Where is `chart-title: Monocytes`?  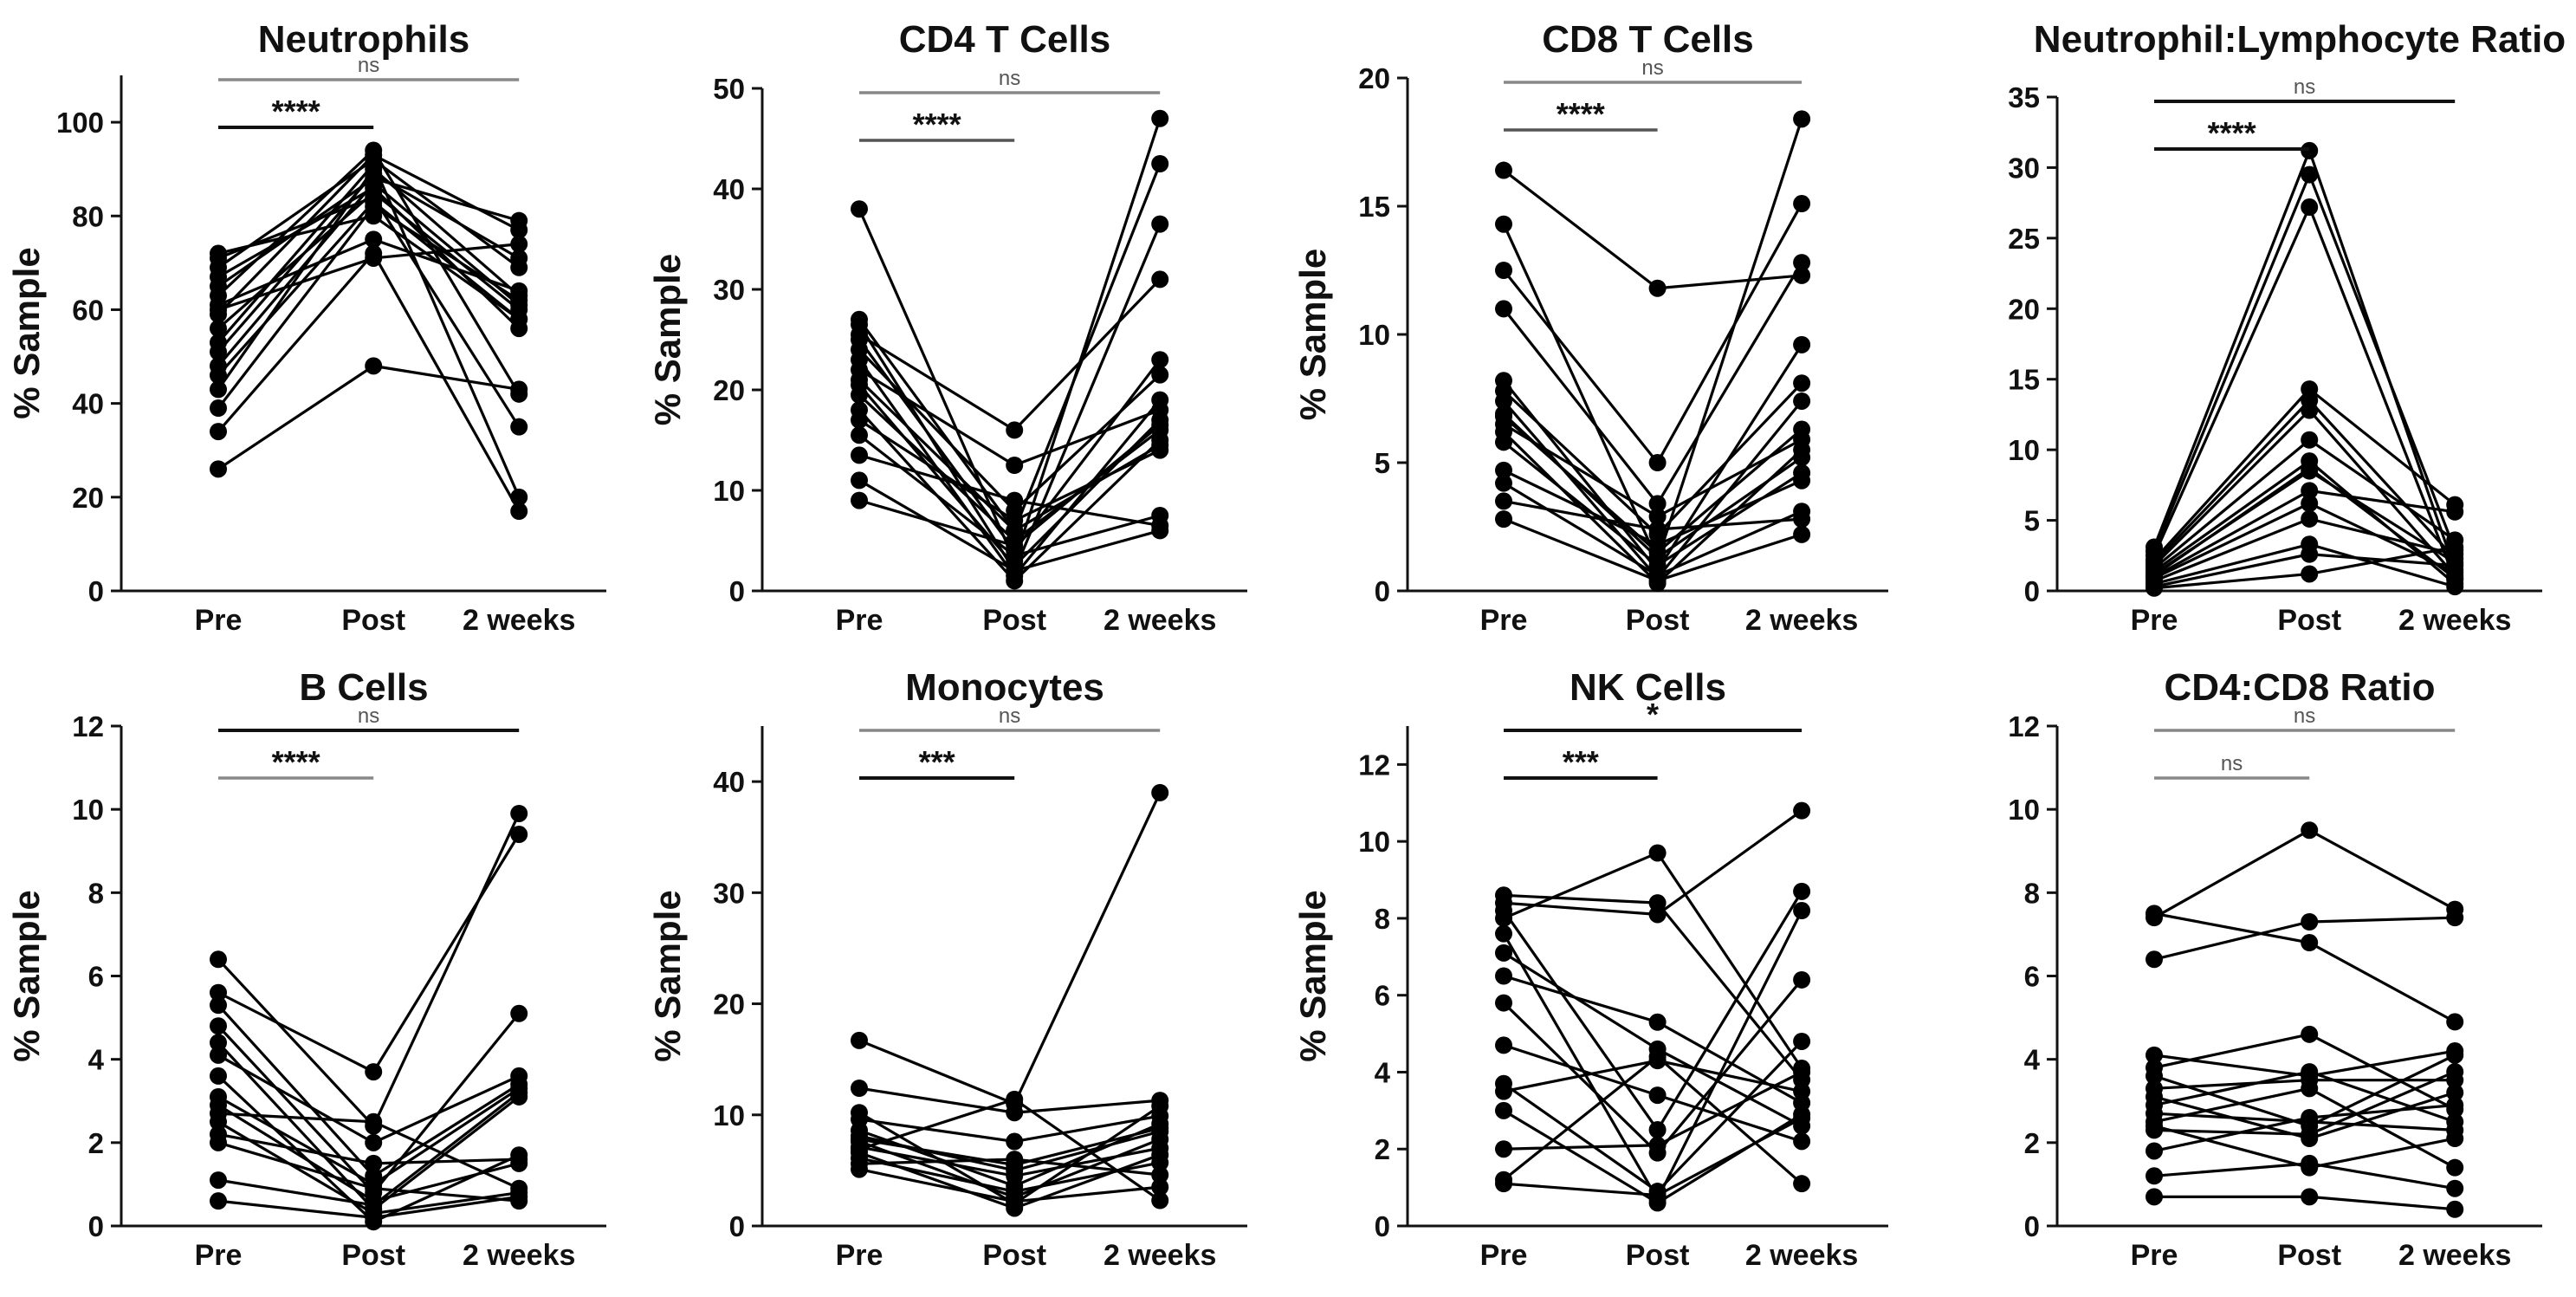 chart-title: Monocytes is located at coordinates (1004, 687).